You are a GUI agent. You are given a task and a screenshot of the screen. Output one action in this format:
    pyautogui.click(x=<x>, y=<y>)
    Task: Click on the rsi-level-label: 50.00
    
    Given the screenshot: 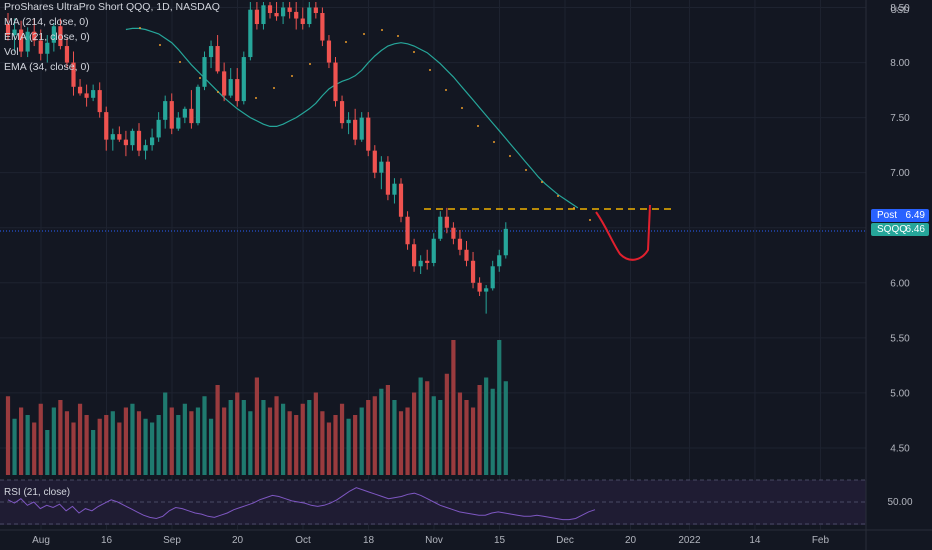 What is the action you would take?
    pyautogui.click(x=899, y=502)
    